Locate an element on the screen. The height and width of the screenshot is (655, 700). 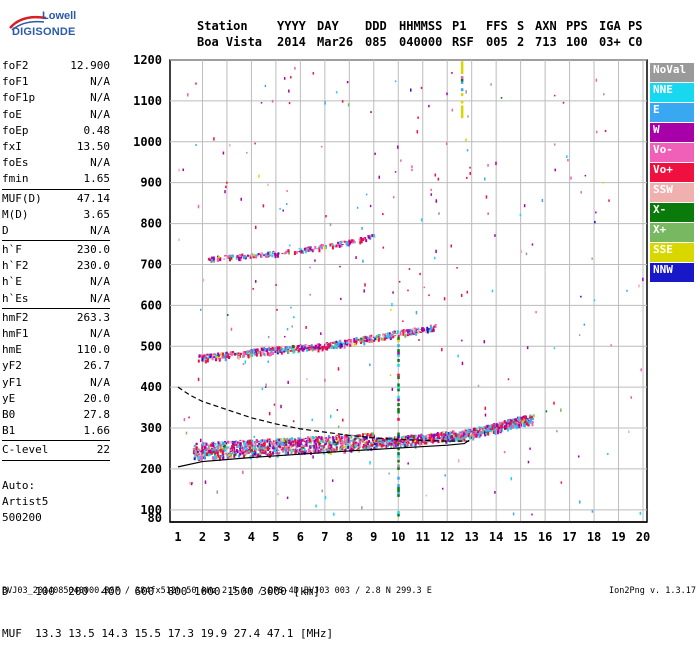
header-col-title: AXN is located at coordinates (546, 26).